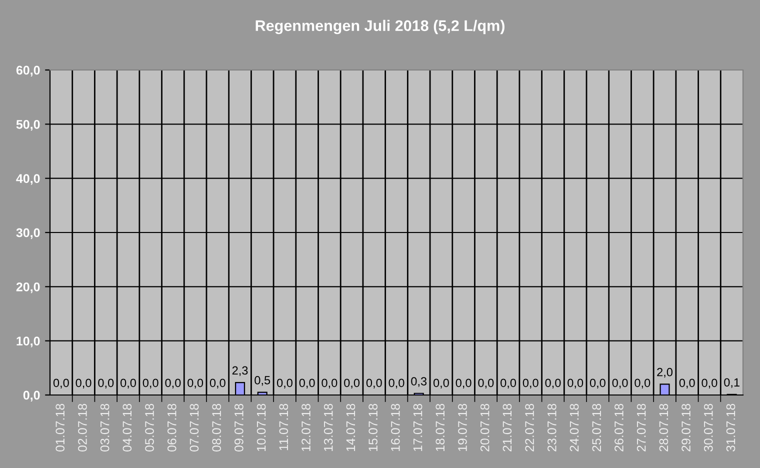 Image resolution: width=760 pixels, height=468 pixels. What do you see at coordinates (440, 428) in the screenshot?
I see `x-tick-label: 18.07.18` at bounding box center [440, 428].